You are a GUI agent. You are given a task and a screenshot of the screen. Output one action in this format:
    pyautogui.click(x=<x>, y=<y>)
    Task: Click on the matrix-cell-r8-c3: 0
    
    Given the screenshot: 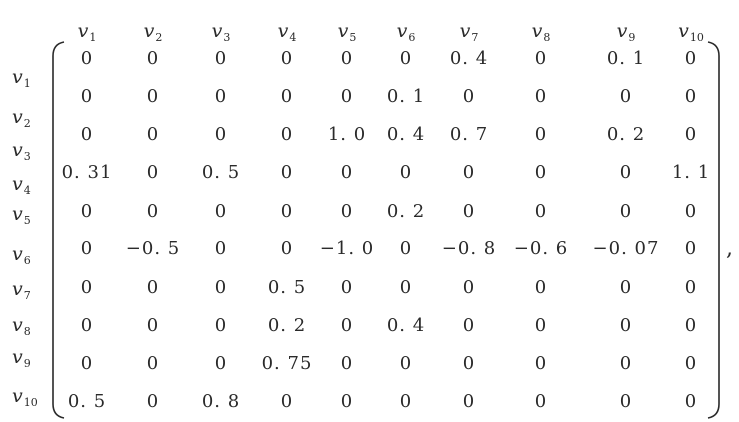 What is the action you would take?
    pyautogui.click(x=221, y=325)
    